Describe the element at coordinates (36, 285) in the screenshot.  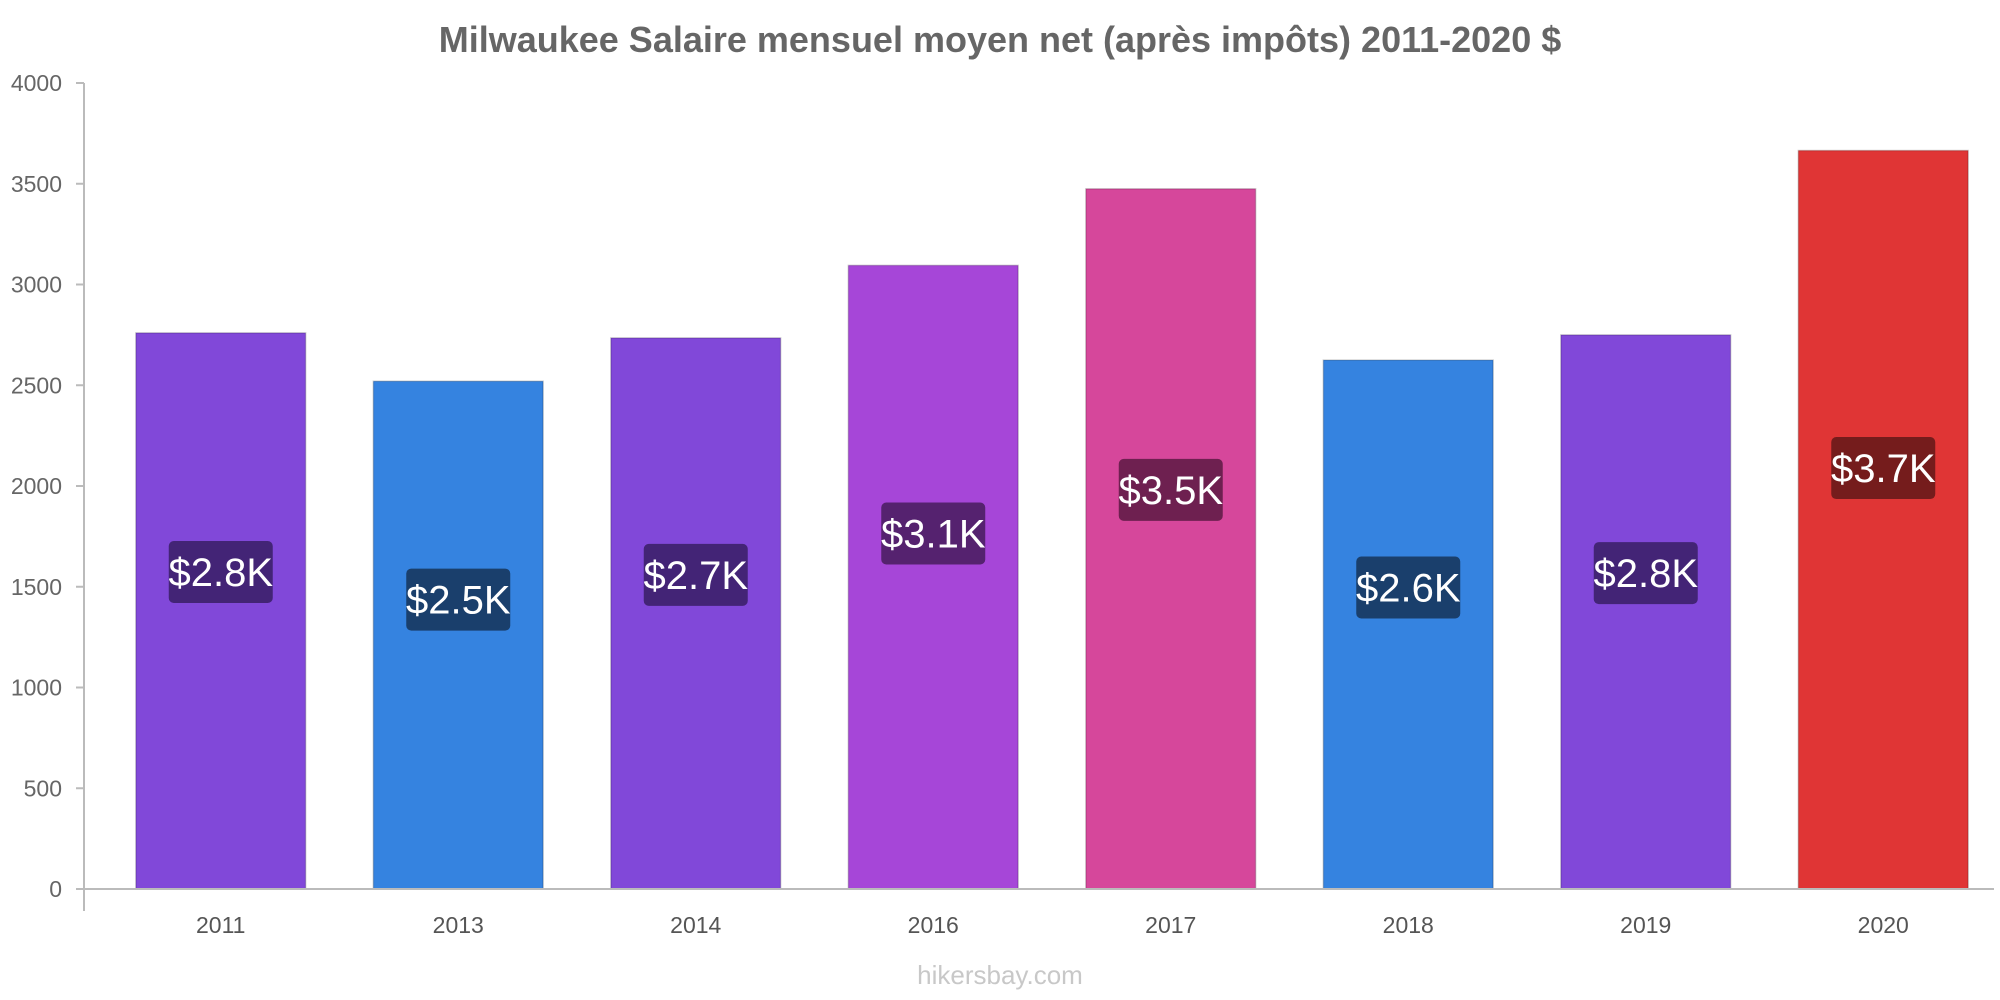
I see `y-tick-label: 3000` at that location.